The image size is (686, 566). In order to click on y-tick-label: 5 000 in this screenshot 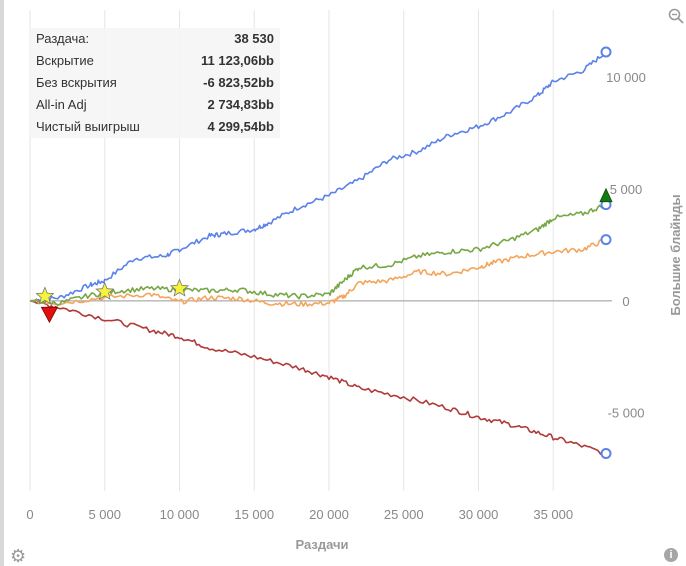, I will do `click(626, 189)`.